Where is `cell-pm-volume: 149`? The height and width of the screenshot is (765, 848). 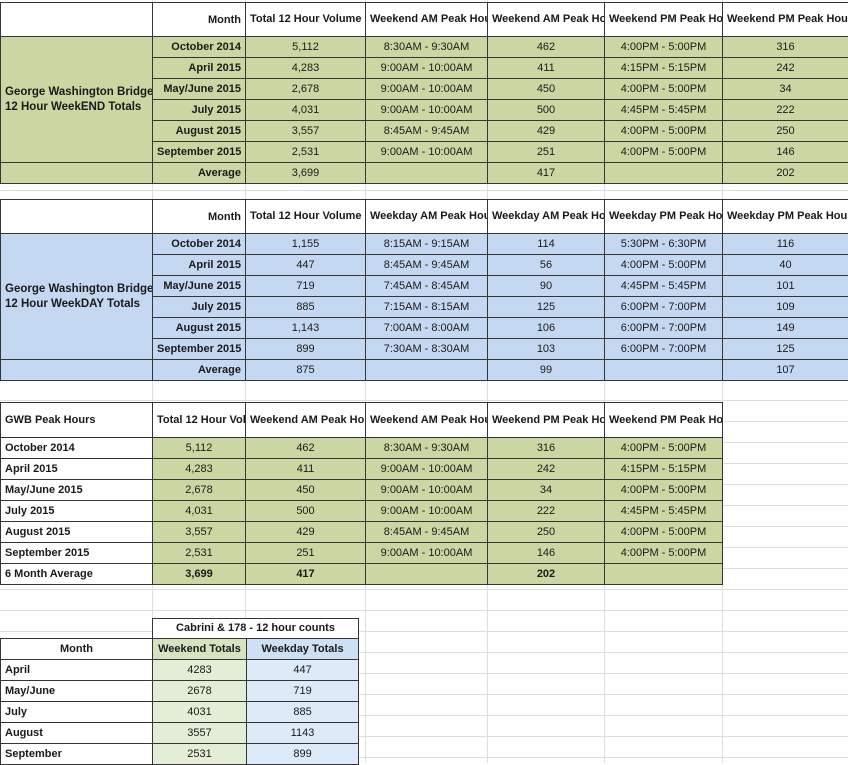
cell-pm-volume: 149 is located at coordinates (785, 328).